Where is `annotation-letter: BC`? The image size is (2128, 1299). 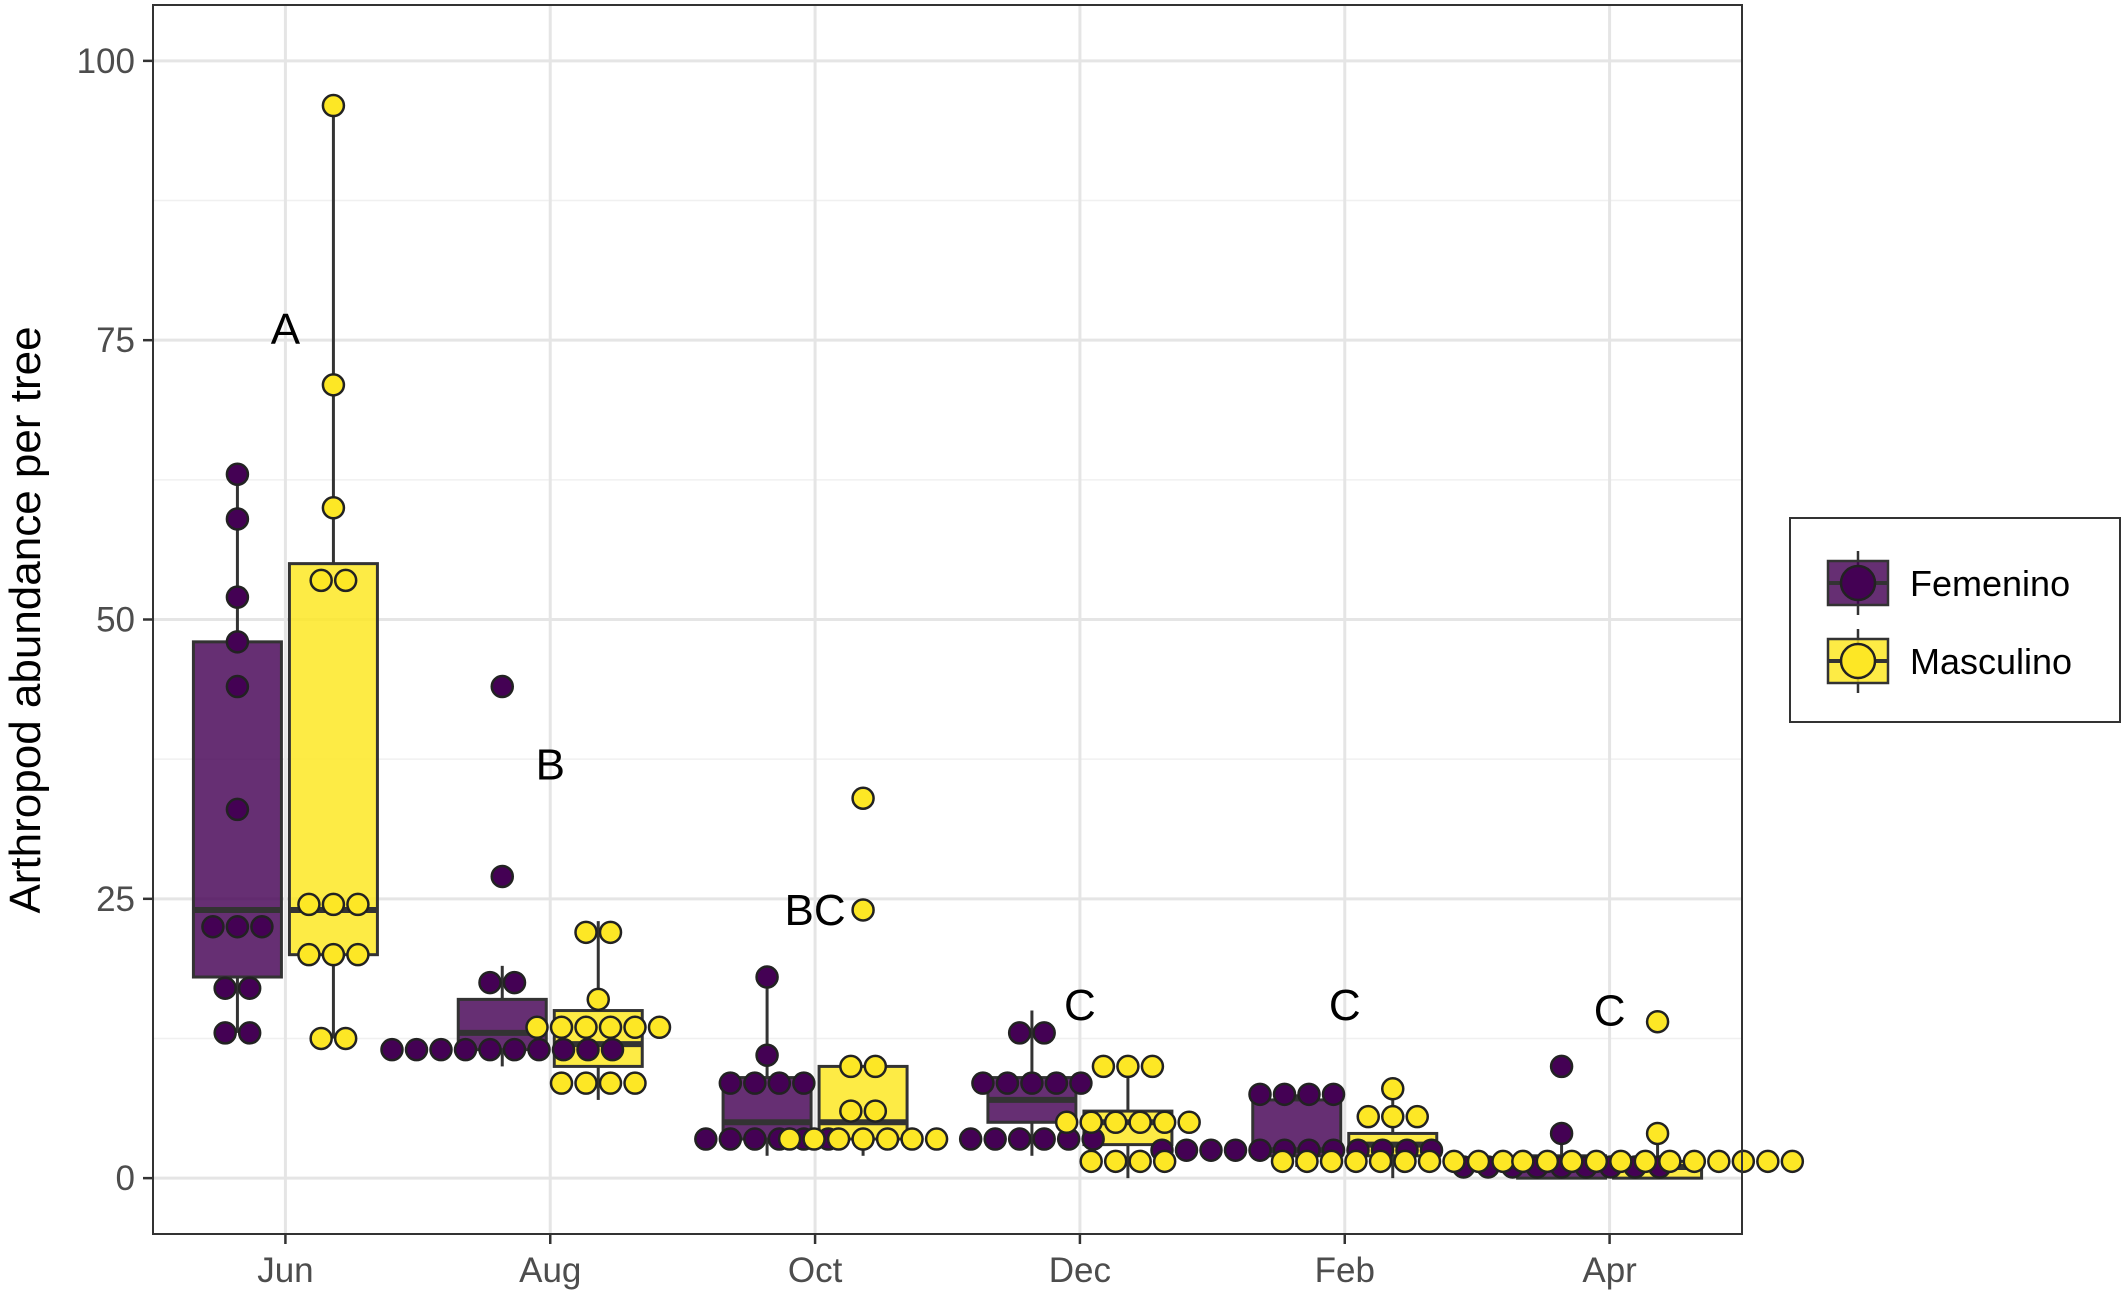 annotation-letter: BC is located at coordinates (815, 910).